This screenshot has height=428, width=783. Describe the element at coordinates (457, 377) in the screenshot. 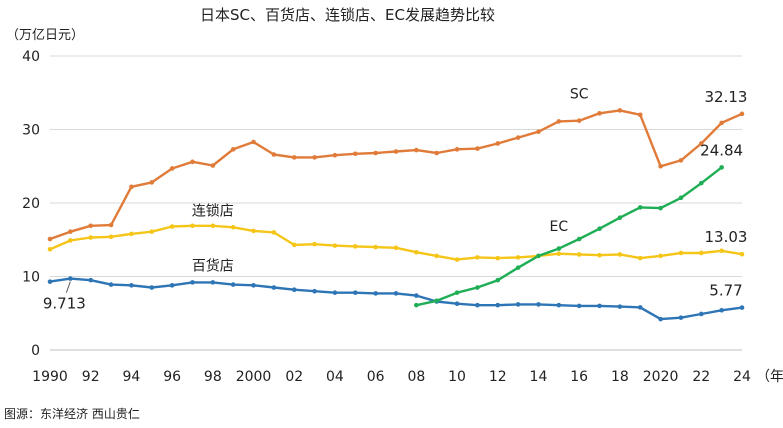

I see `x-tick-label: 10` at that location.